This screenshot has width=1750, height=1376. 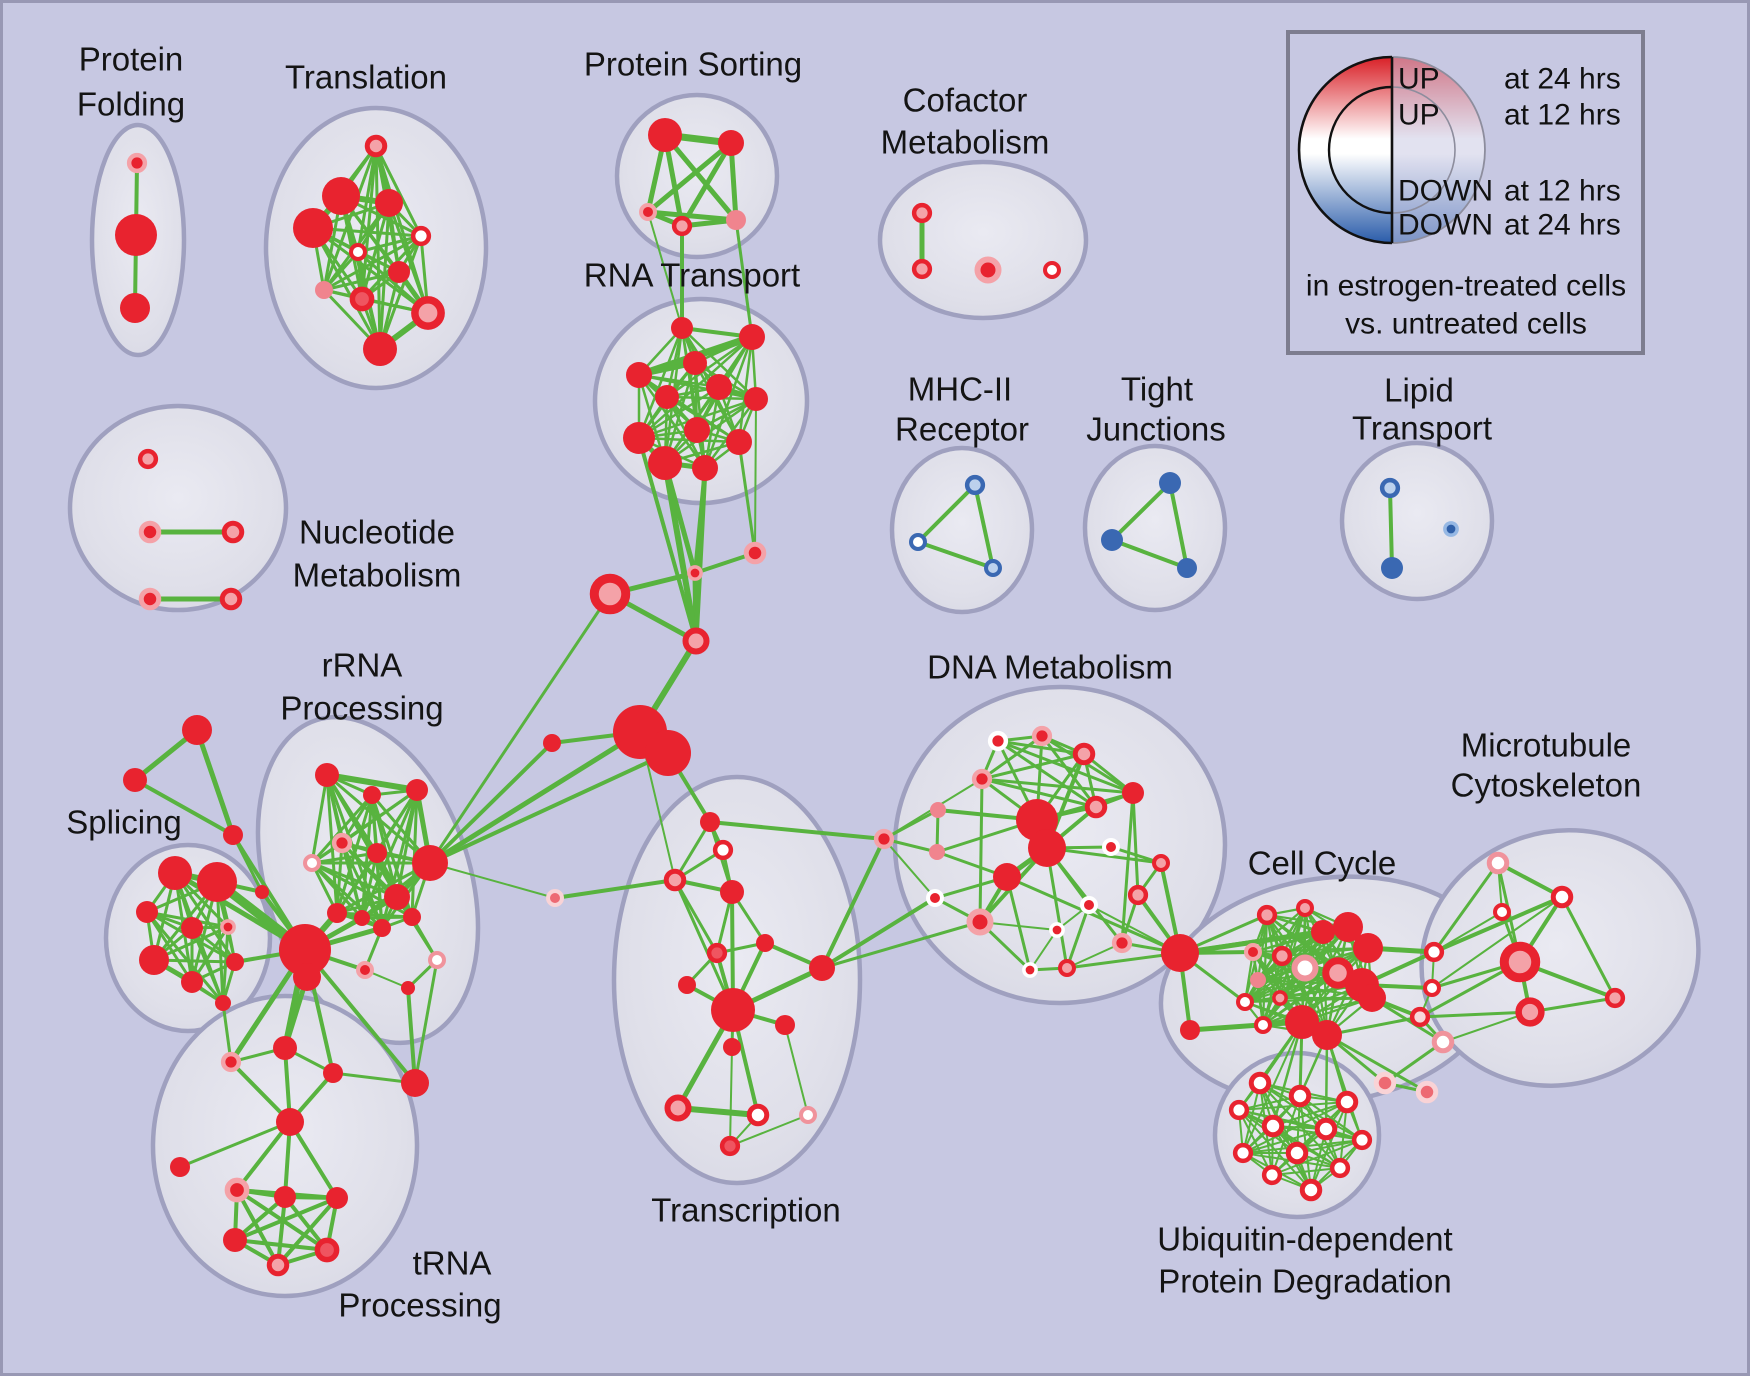 I want to click on cluster-label-lipid-transport: Lipid, so click(x=1419, y=390).